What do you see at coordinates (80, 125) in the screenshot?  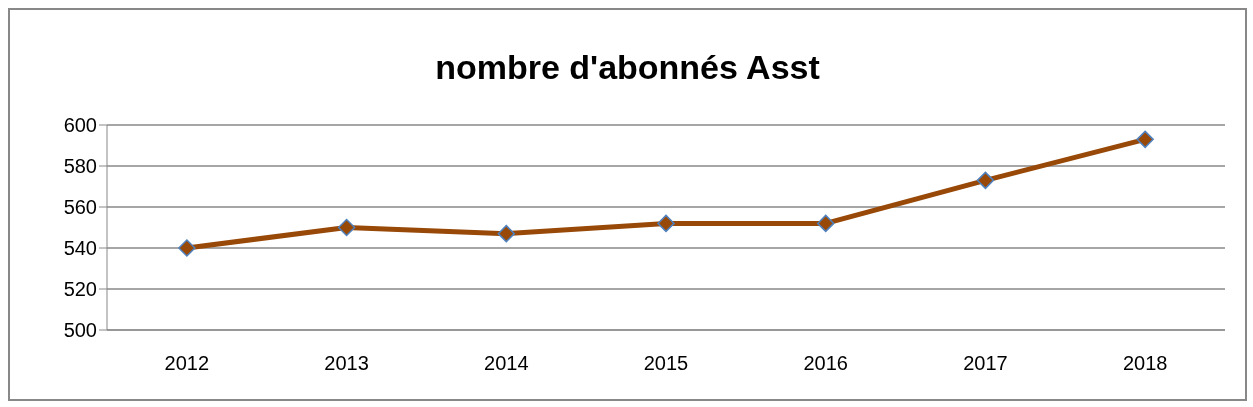 I see `y-tick-label: 600` at bounding box center [80, 125].